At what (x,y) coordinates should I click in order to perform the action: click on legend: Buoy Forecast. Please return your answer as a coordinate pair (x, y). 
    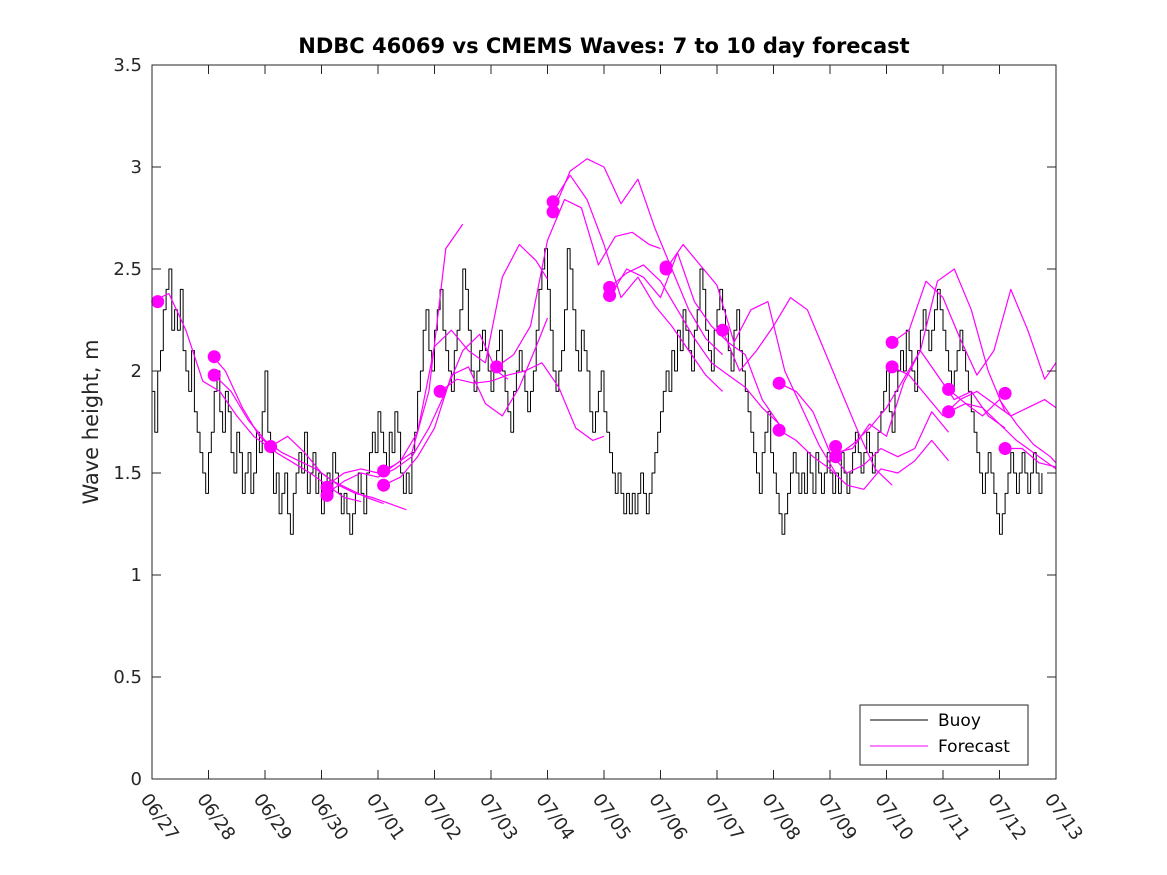
    Looking at the image, I should click on (944, 735).